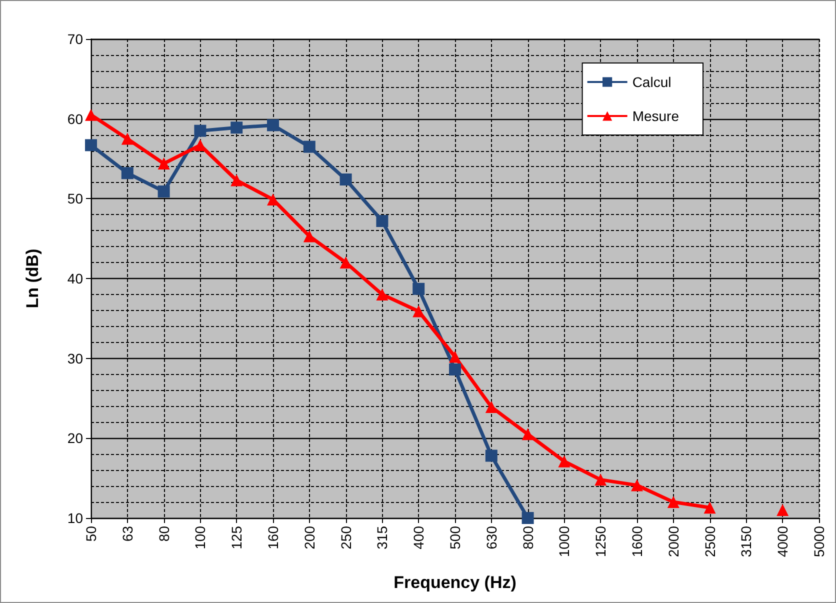 This screenshot has width=836, height=603. What do you see at coordinates (819, 542) in the screenshot?
I see `x-tick-label: 5000` at bounding box center [819, 542].